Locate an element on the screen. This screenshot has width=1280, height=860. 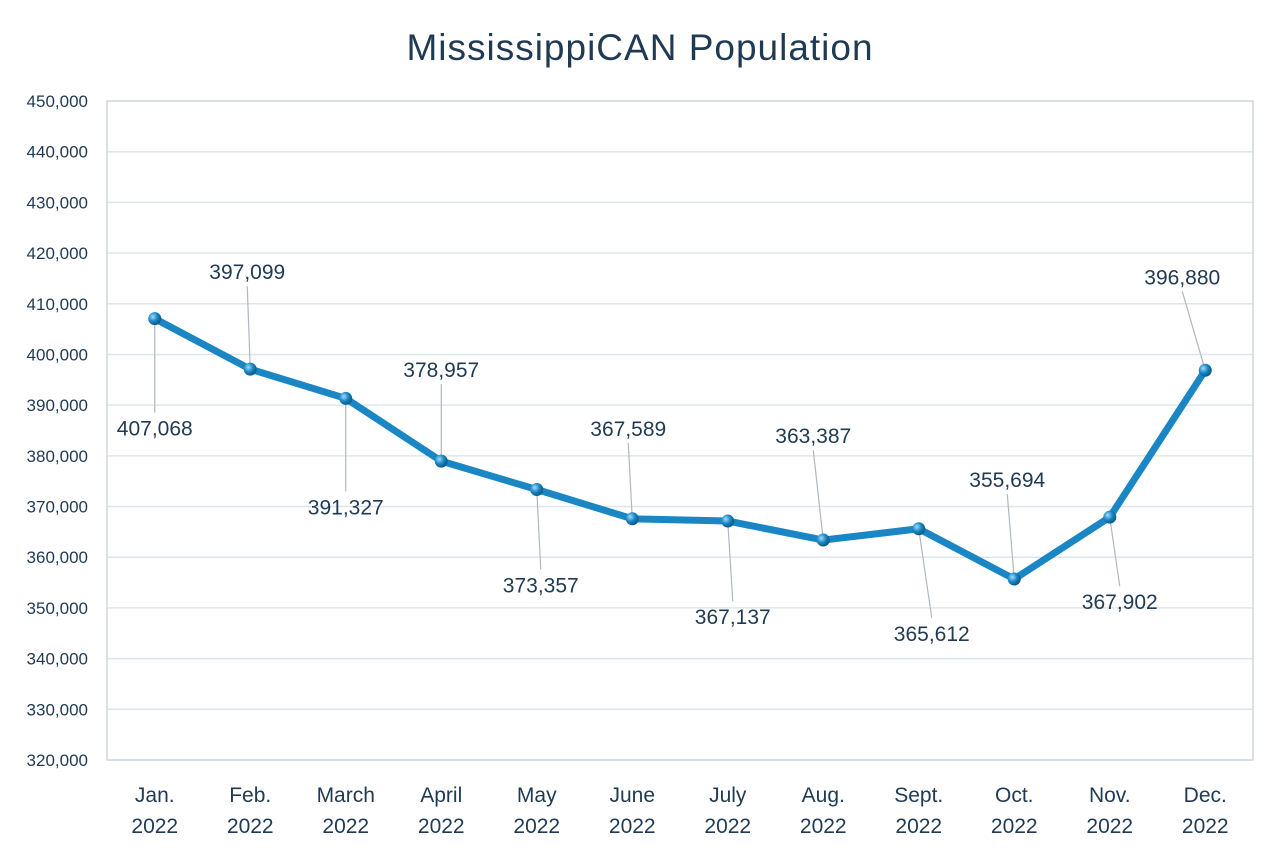
y-tick-label: 430,000 is located at coordinates (57, 202).